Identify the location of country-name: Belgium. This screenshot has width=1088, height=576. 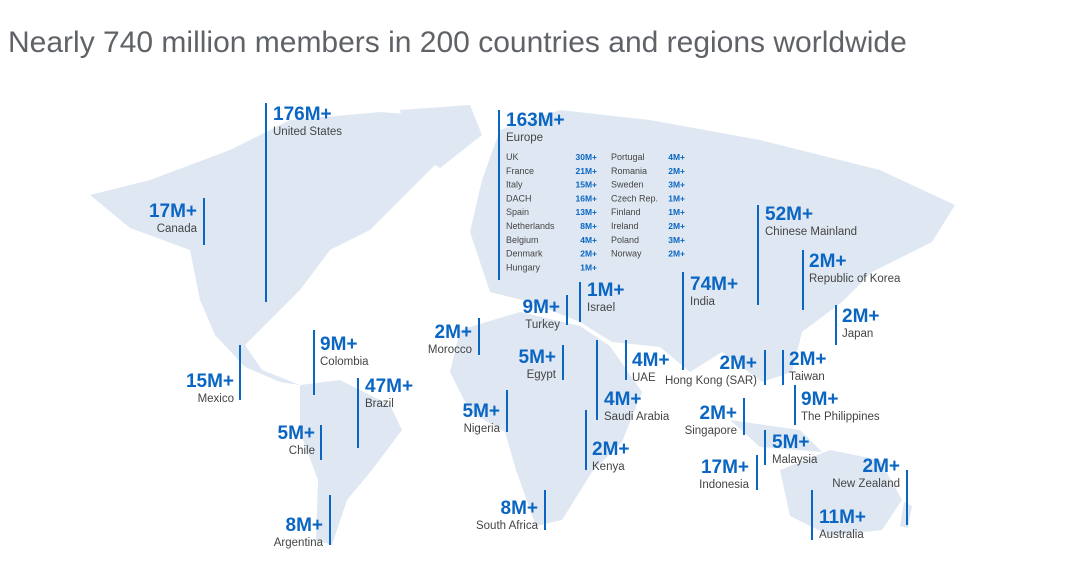
(522, 240).